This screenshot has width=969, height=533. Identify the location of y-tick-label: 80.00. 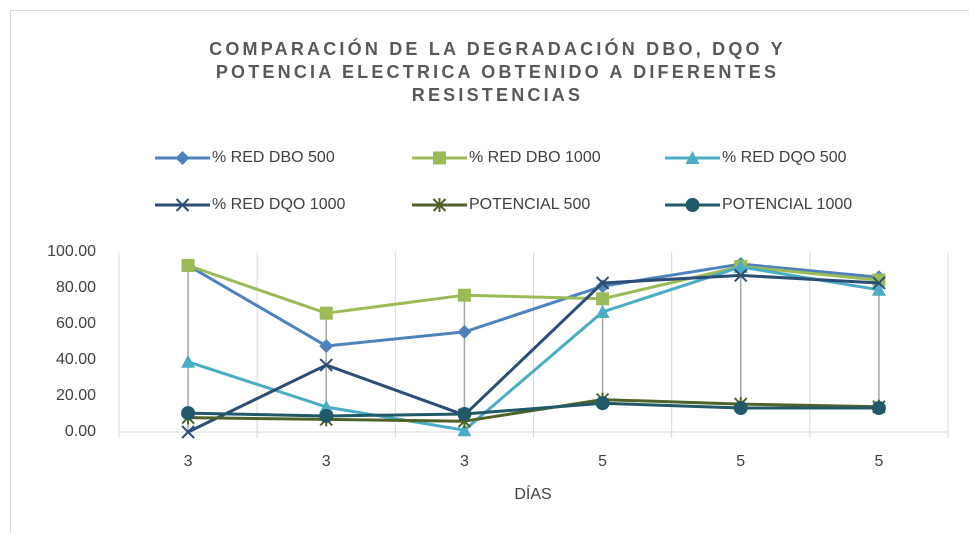
(76, 287).